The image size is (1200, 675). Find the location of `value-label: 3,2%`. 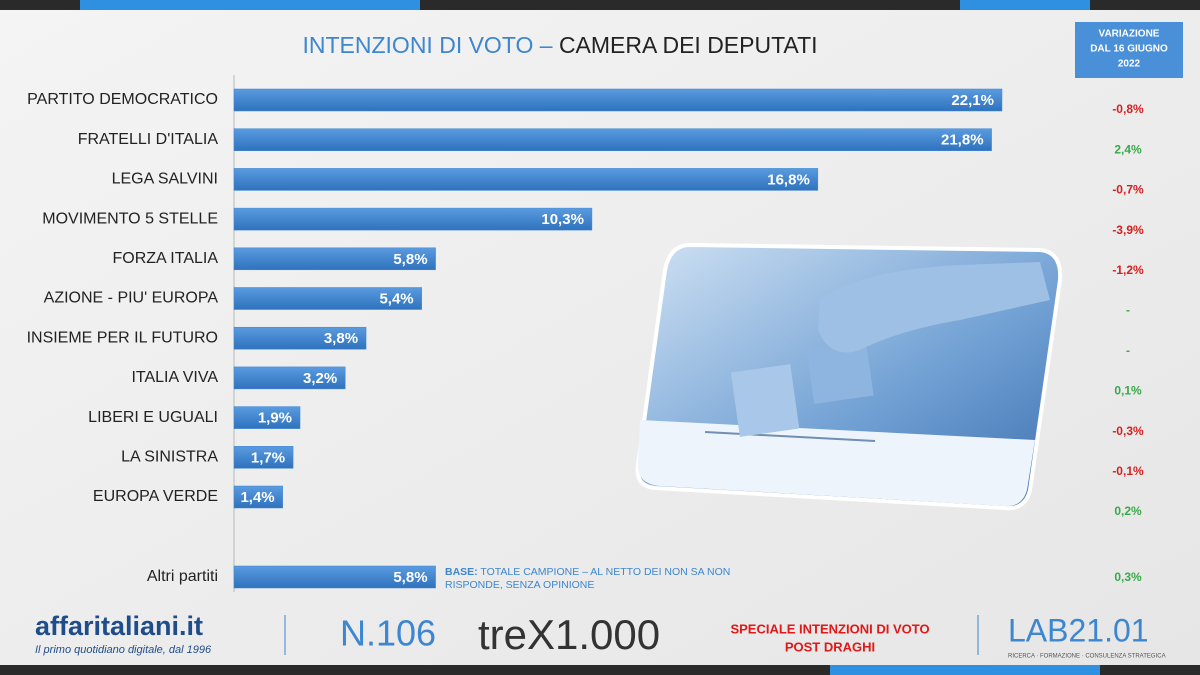

value-label: 3,2% is located at coordinates (320, 378).